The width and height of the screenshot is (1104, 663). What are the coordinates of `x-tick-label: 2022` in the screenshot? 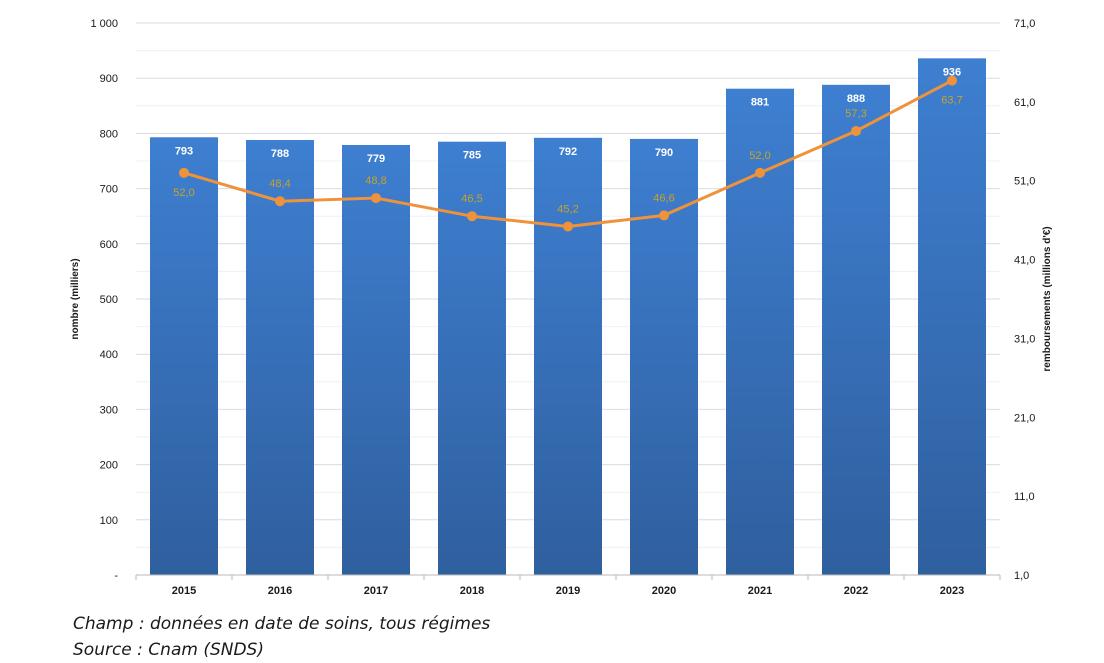 It's located at (856, 591).